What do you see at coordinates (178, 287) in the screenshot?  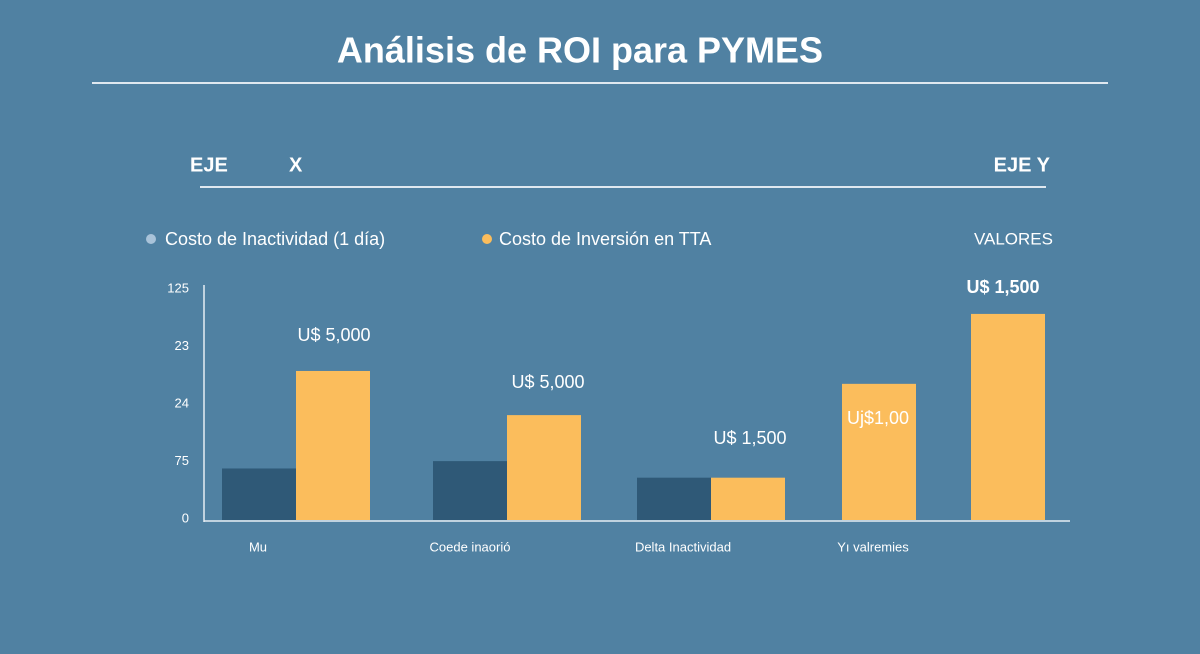 I see `y-tick-label: 125` at bounding box center [178, 287].